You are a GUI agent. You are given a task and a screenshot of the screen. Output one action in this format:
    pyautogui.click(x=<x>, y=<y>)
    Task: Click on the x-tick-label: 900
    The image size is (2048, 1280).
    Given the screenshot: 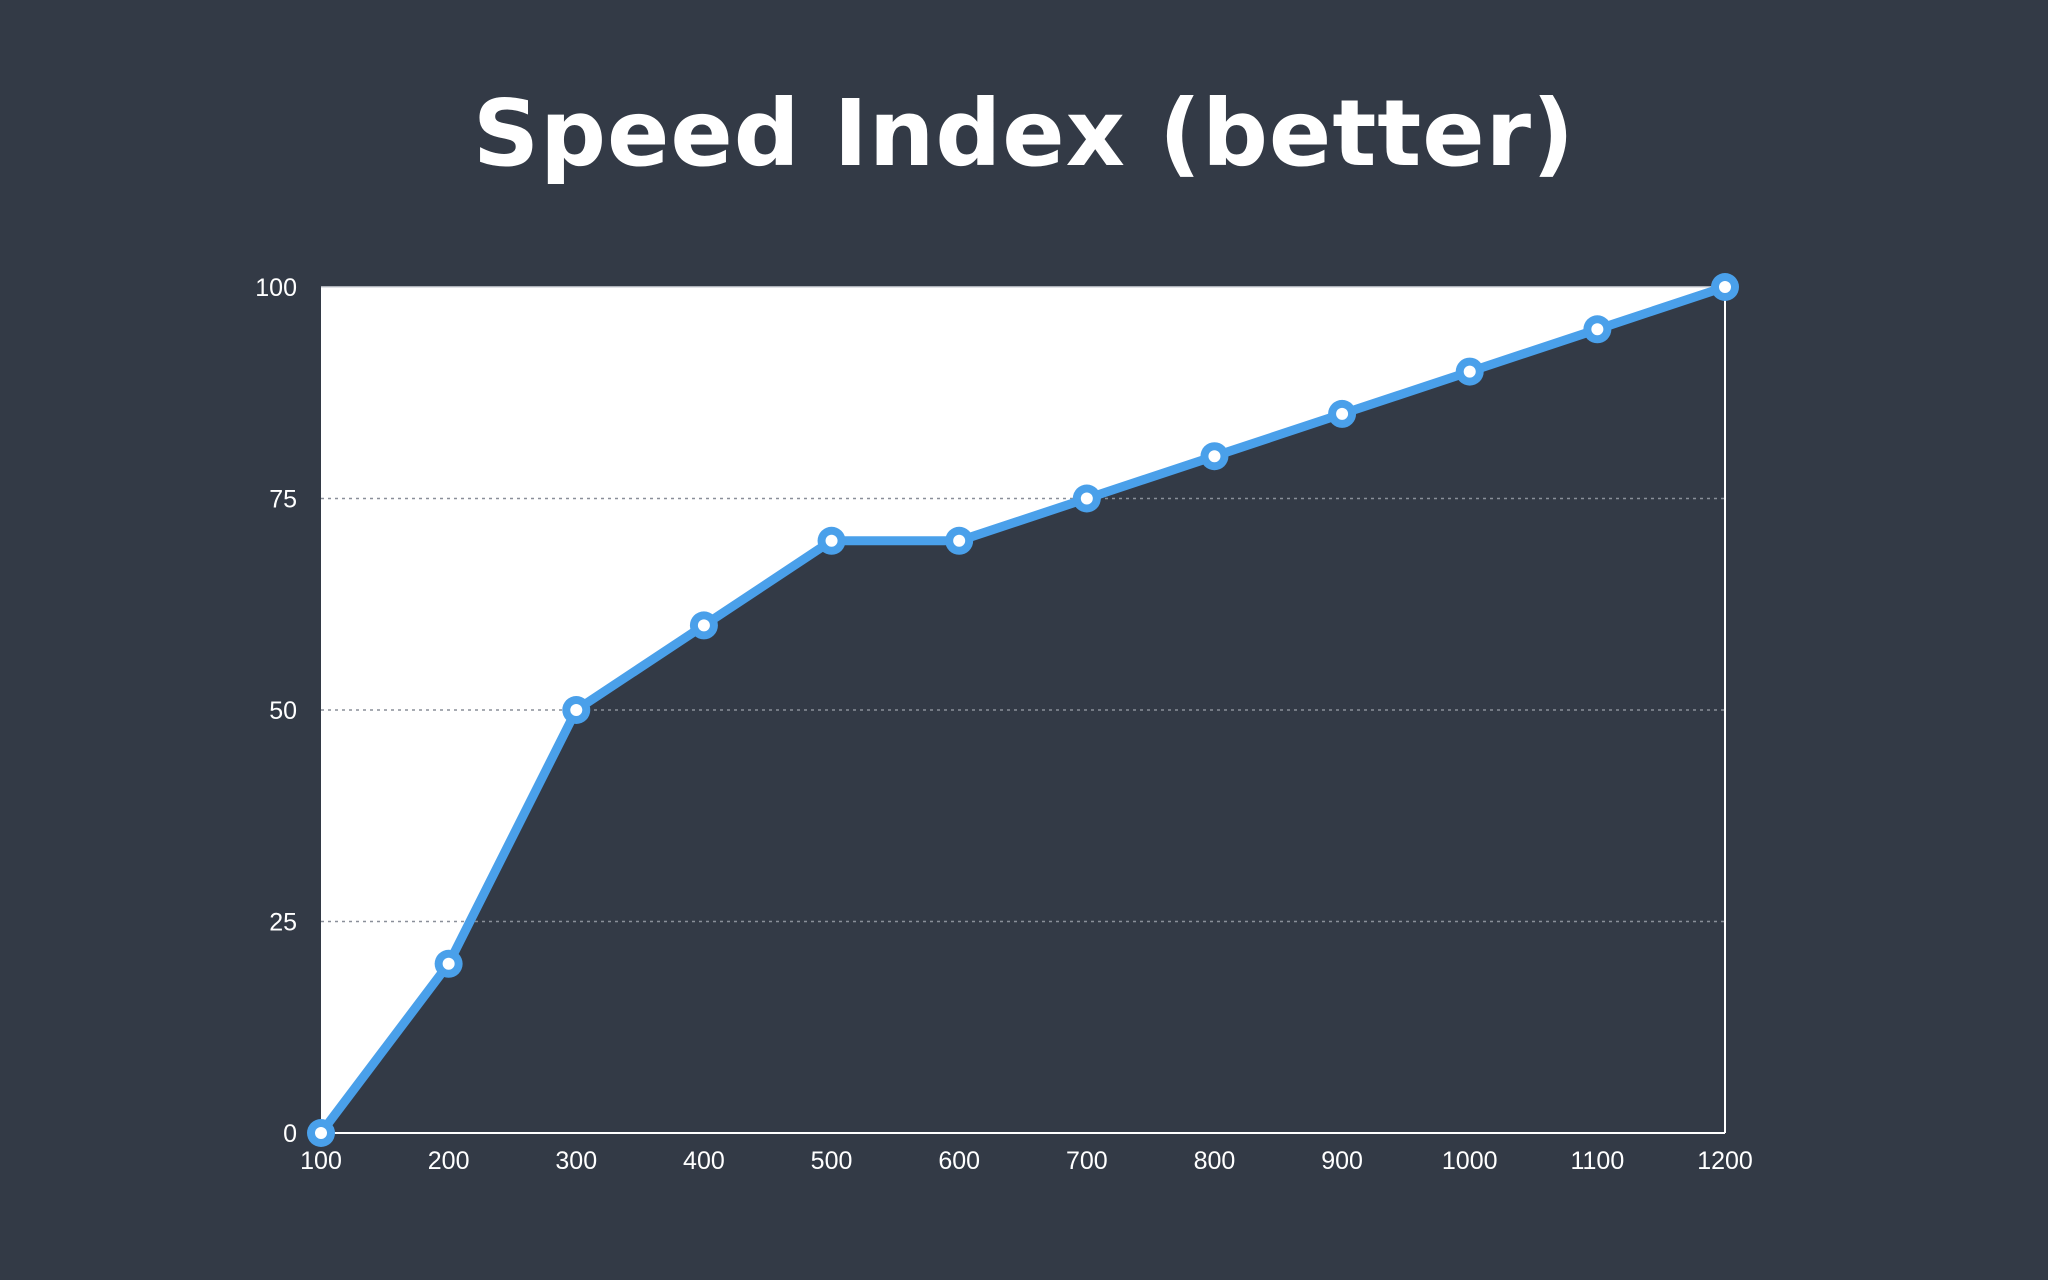 What is the action you would take?
    pyautogui.click(x=1342, y=1161)
    